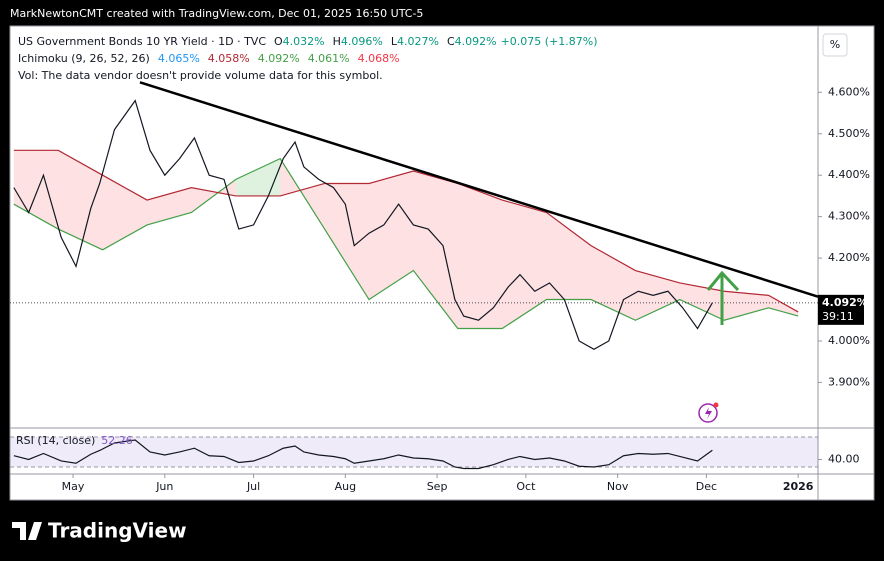 The width and height of the screenshot is (884, 561). What do you see at coordinates (844, 458) in the screenshot?
I see `rsi-tick-label: 40.00` at bounding box center [844, 458].